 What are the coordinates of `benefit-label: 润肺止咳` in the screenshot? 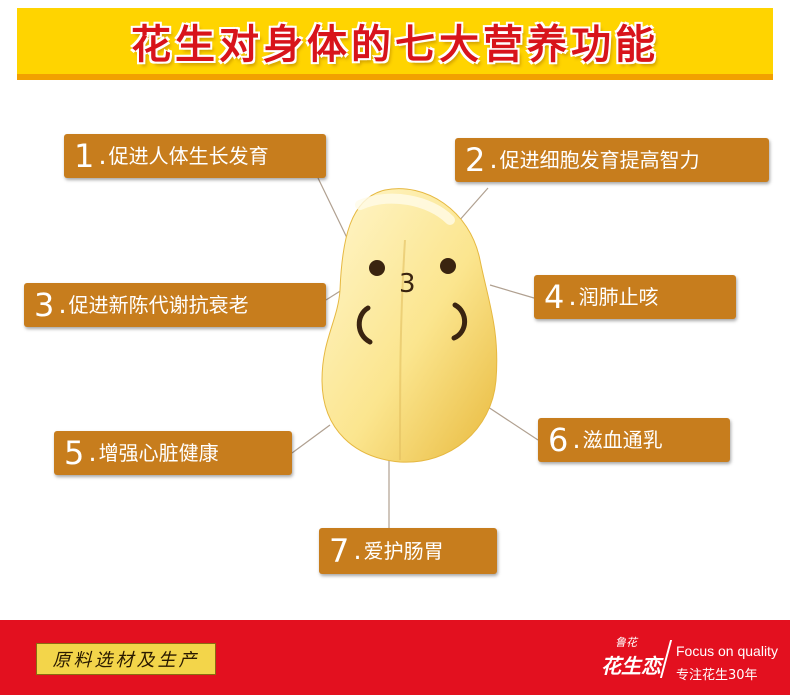 It's located at (618, 297).